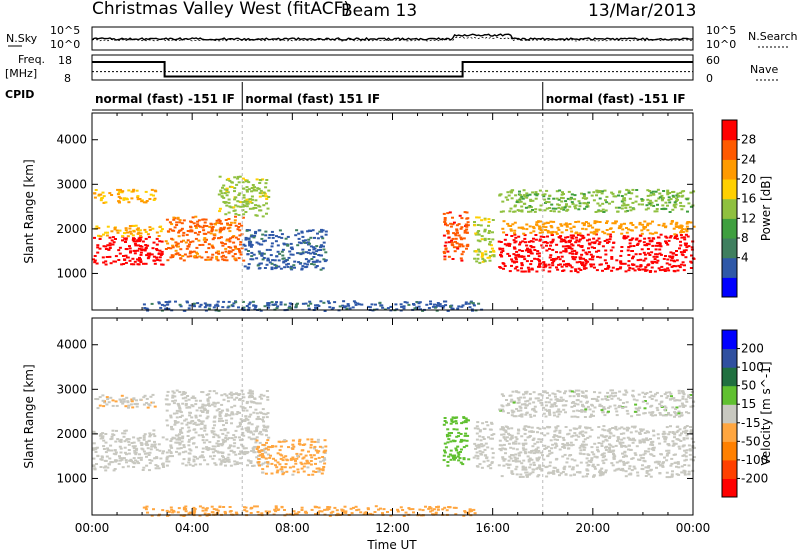 The height and width of the screenshot is (558, 800). I want to click on colorbar-swatch, so click(729, 287).